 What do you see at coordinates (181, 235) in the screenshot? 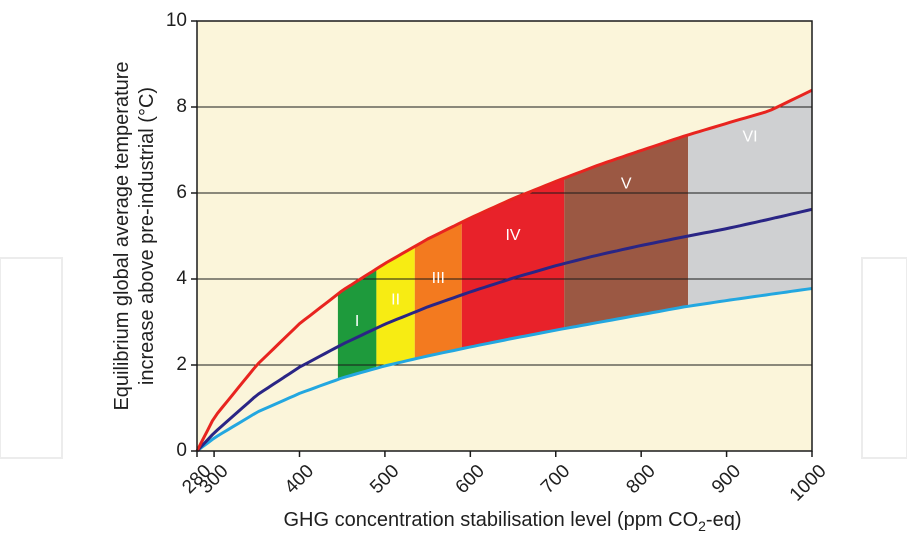
I see `y-axis-ticks: 0 2 4 6 8 10` at bounding box center [181, 235].